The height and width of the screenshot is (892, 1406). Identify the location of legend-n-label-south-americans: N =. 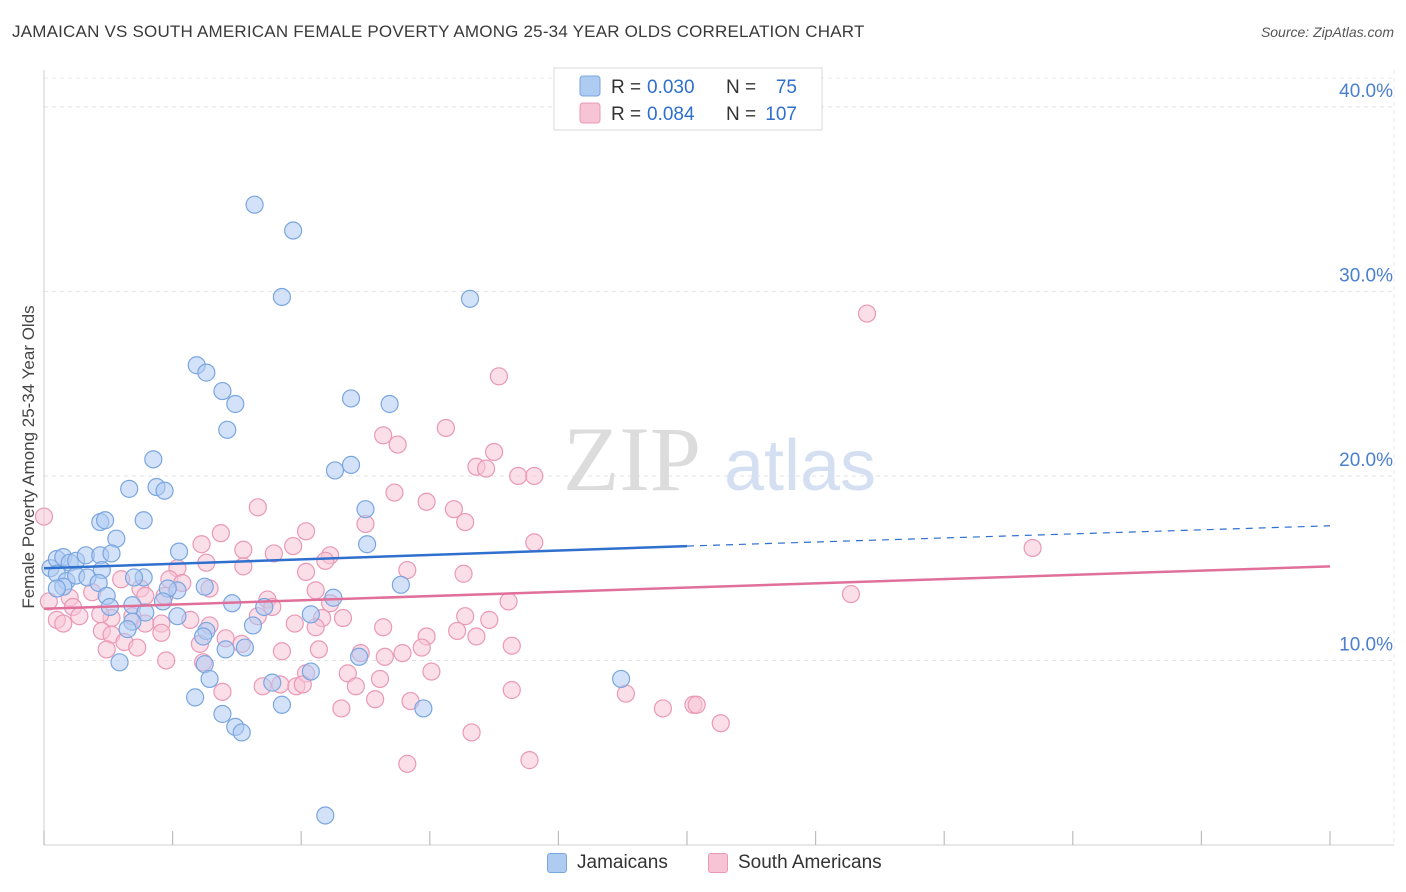
(741, 114).